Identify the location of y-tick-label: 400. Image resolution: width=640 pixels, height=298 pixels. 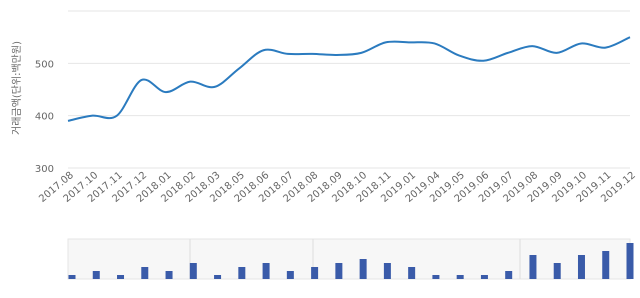
(44, 117).